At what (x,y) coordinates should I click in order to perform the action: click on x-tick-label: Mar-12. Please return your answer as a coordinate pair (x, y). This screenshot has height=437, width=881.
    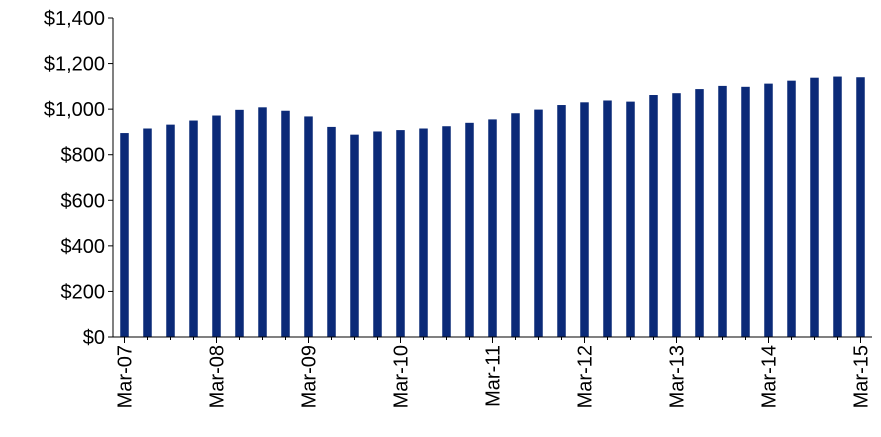
    Looking at the image, I should click on (586, 376).